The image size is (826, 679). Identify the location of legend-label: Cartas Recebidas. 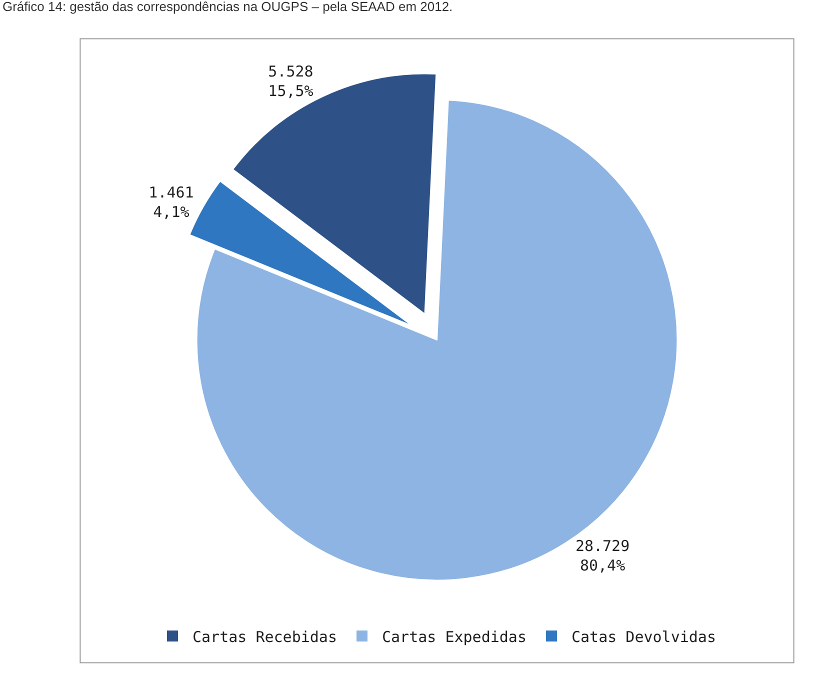
(264, 637).